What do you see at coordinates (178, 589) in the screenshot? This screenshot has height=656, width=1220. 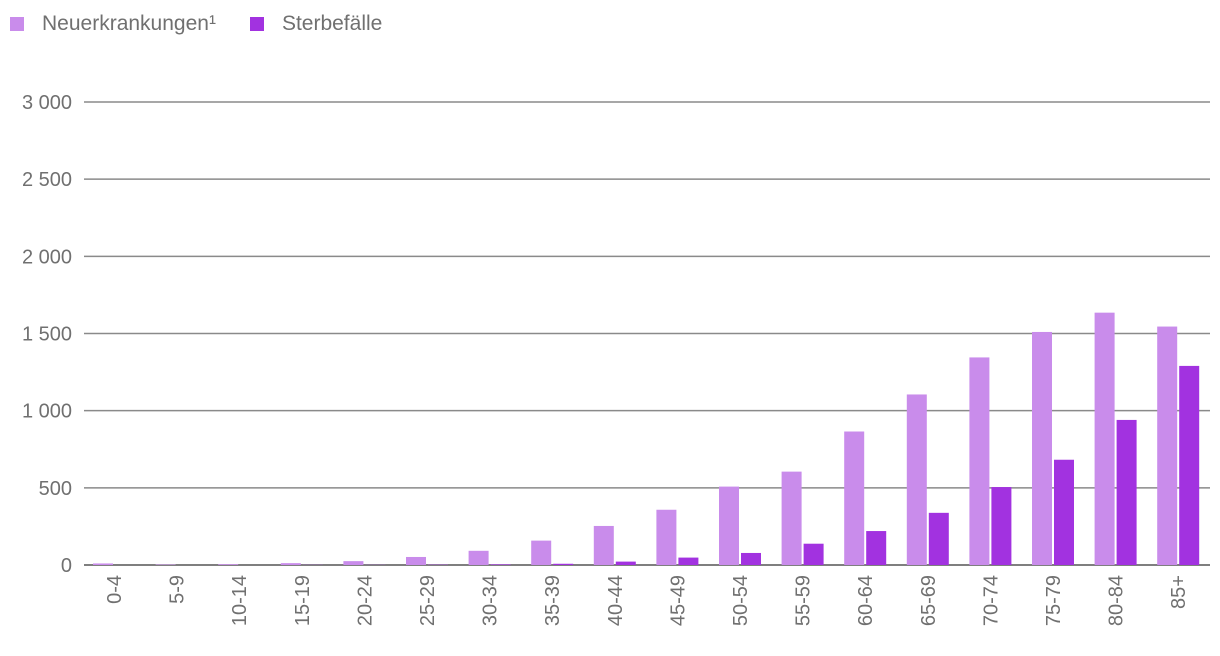 I see `x-tick-label: 5-9` at bounding box center [178, 589].